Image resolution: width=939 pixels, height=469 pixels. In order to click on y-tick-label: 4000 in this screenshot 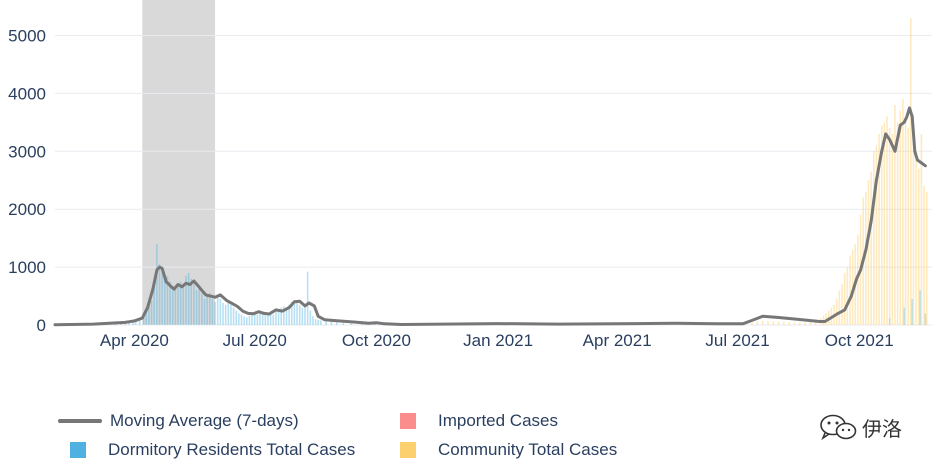, I will do `click(27, 93)`.